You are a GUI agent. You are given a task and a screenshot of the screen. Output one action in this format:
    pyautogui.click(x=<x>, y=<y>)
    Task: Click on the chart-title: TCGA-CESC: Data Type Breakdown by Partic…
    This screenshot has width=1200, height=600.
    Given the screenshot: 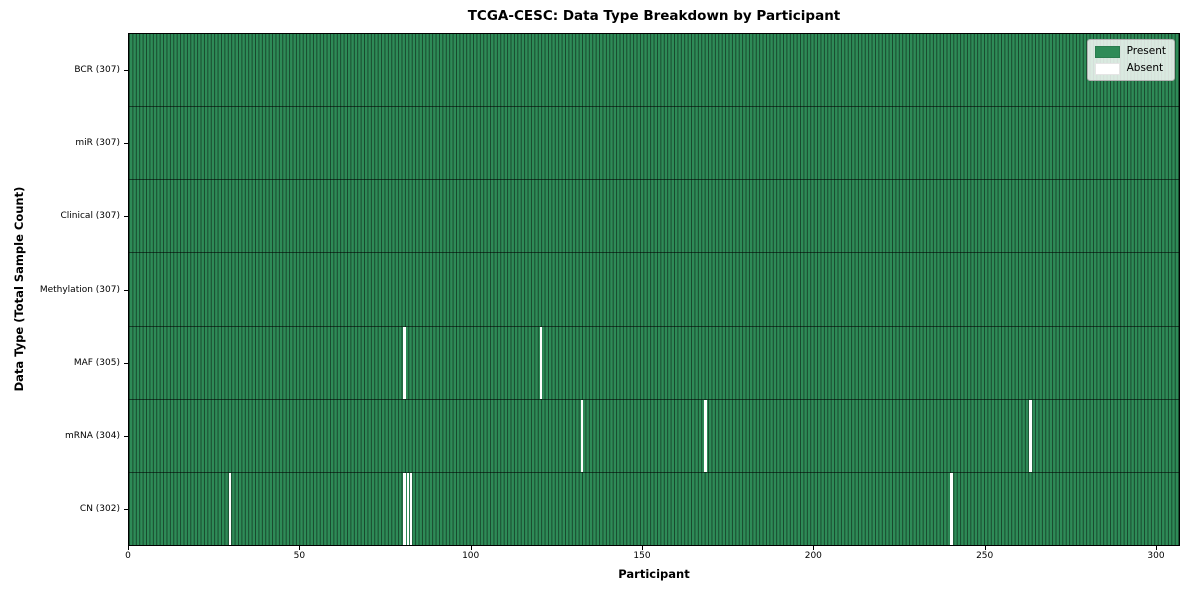 What is the action you would take?
    pyautogui.click(x=654, y=16)
    